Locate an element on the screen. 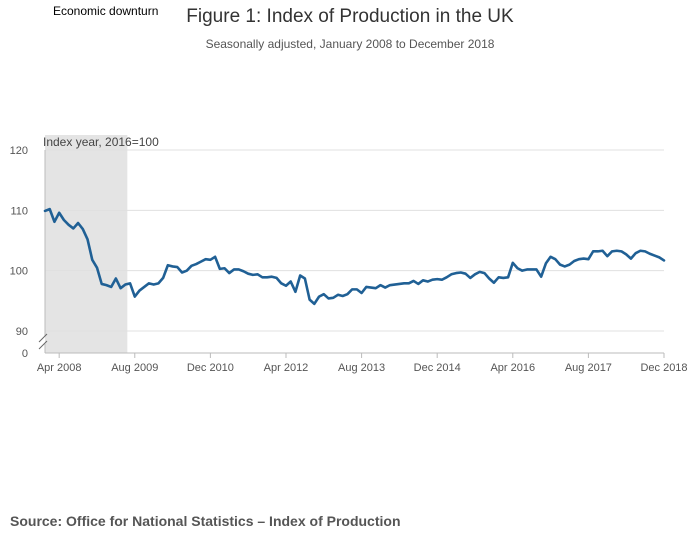 This screenshot has width=700, height=549. x-tick-label-2017-08: Aug 2017 is located at coordinates (588, 368).